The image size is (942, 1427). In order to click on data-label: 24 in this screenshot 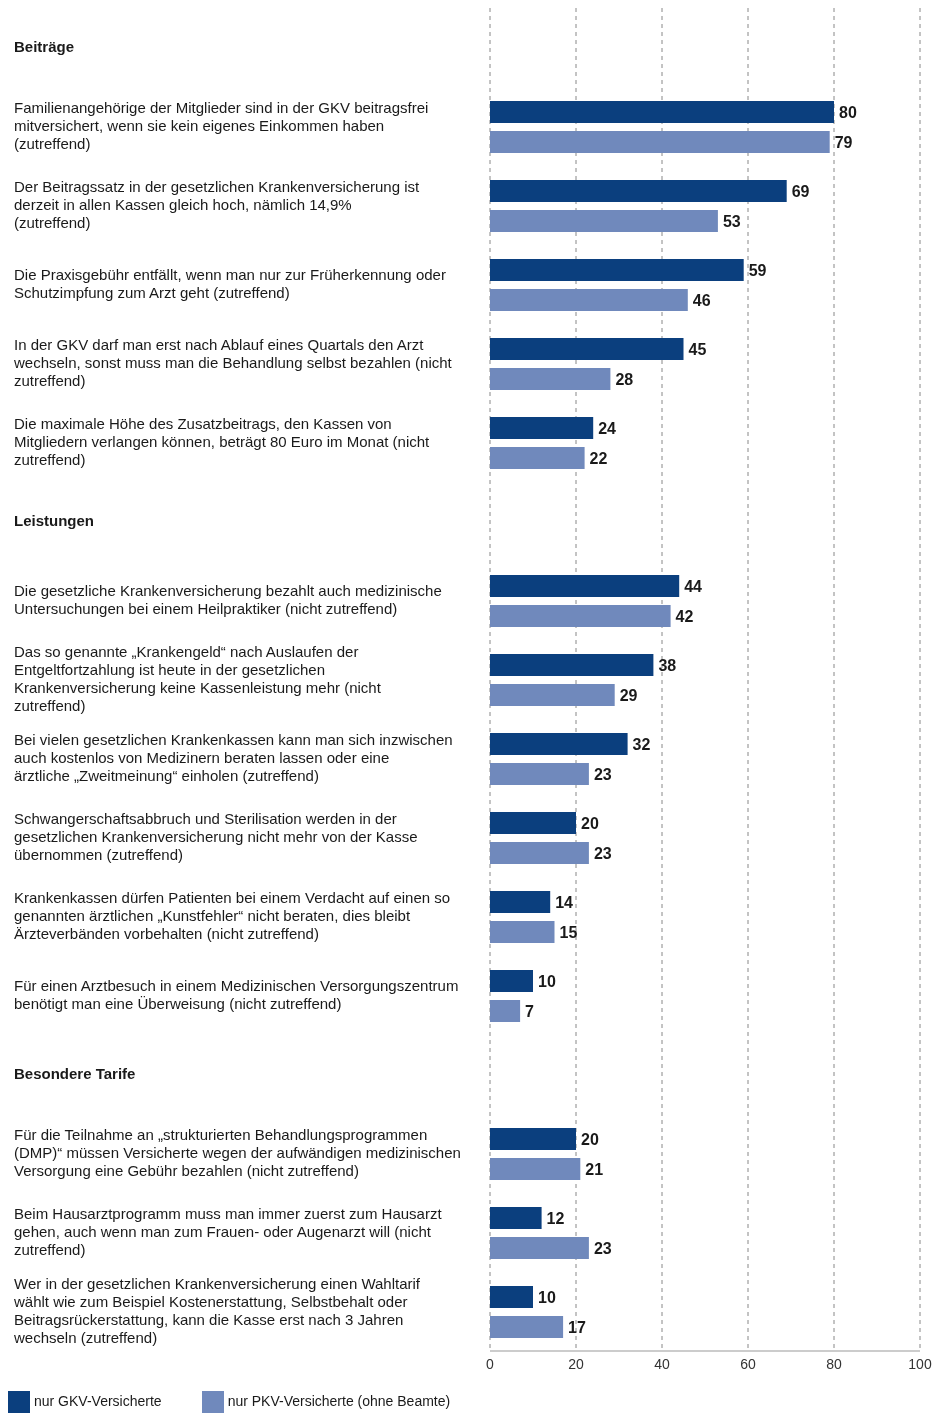, I will do `click(607, 428)`.